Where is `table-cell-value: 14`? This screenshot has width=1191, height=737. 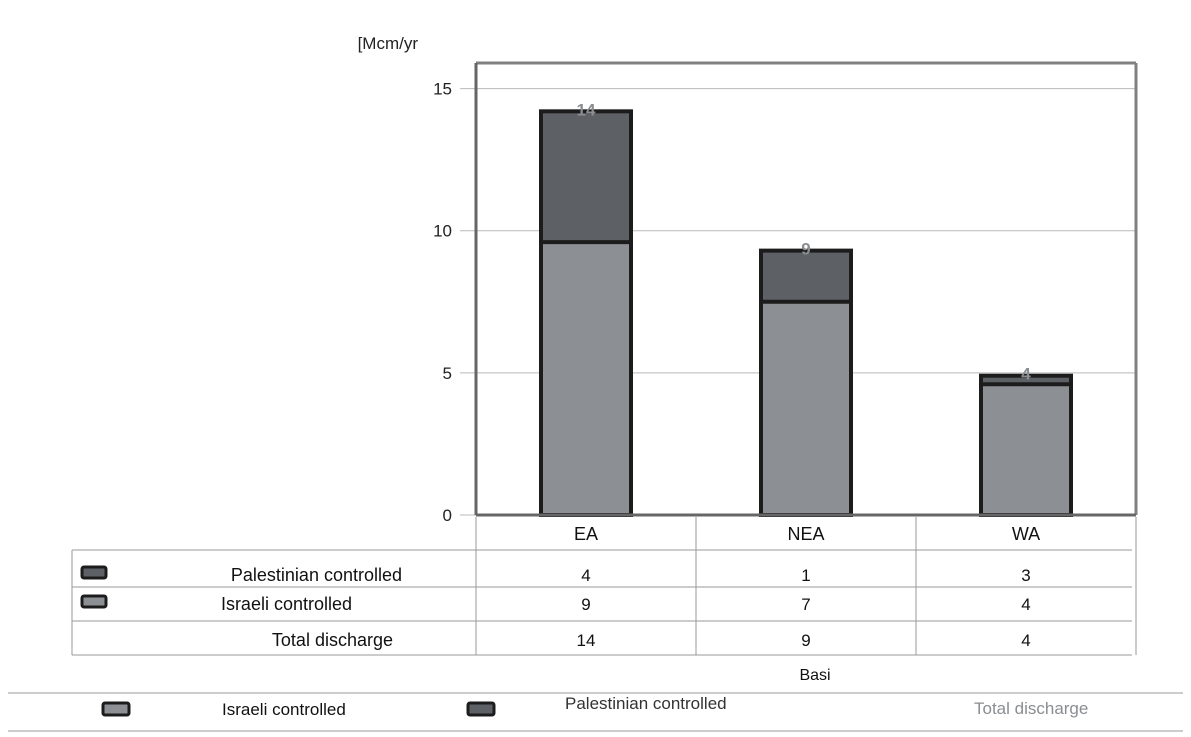 table-cell-value: 14 is located at coordinates (586, 640).